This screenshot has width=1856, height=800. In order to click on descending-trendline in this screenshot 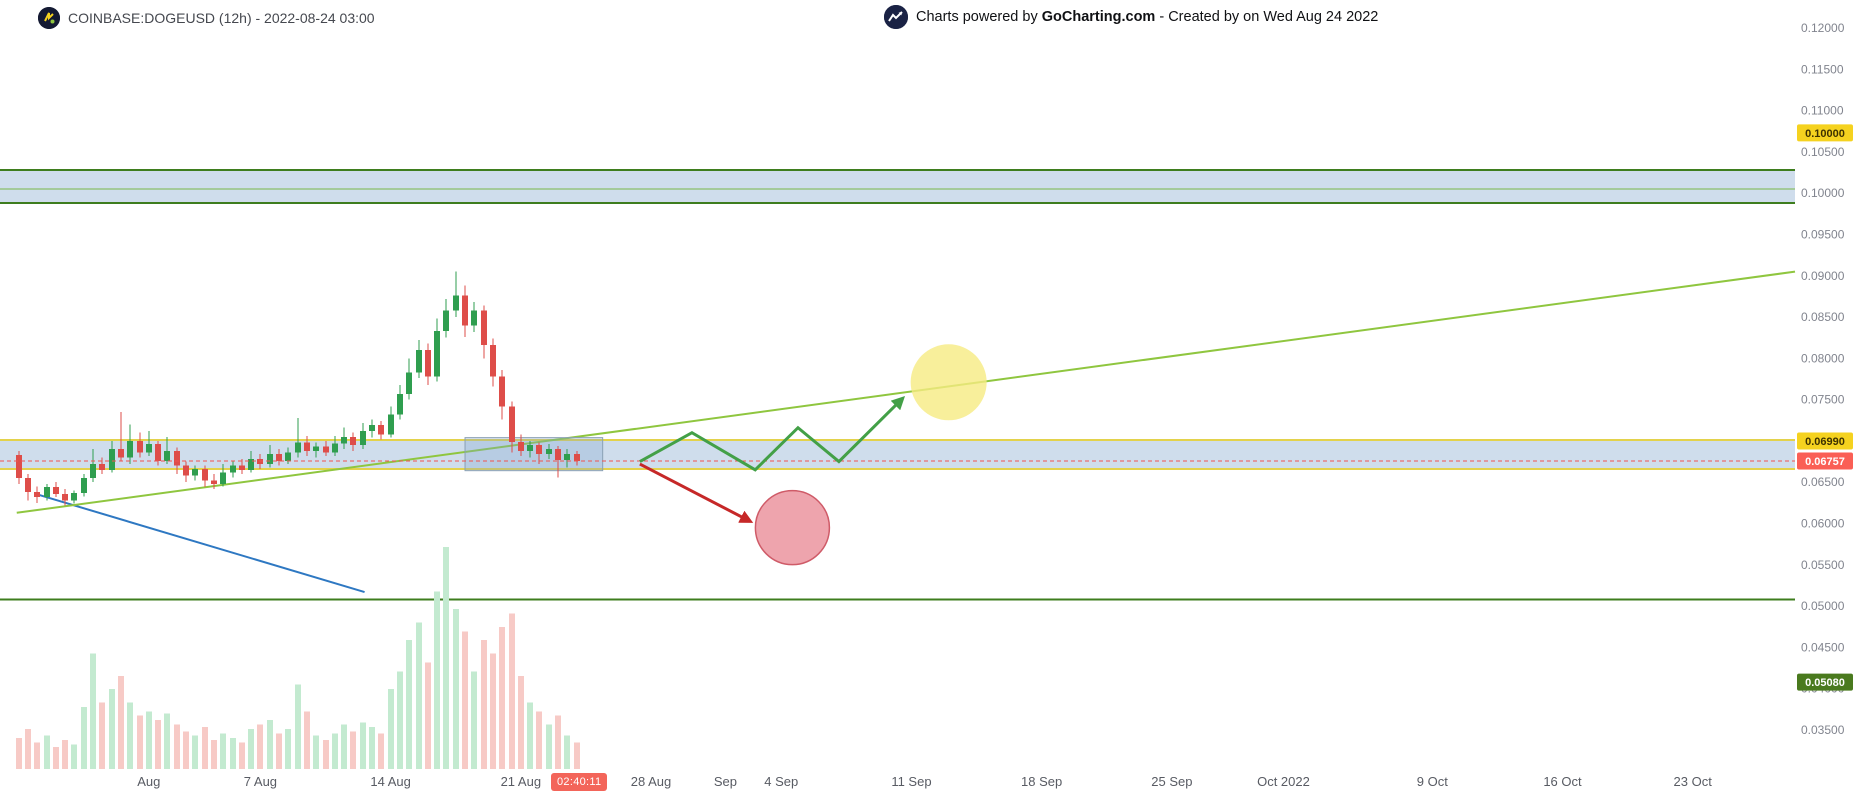, I will do `click(200, 543)`.